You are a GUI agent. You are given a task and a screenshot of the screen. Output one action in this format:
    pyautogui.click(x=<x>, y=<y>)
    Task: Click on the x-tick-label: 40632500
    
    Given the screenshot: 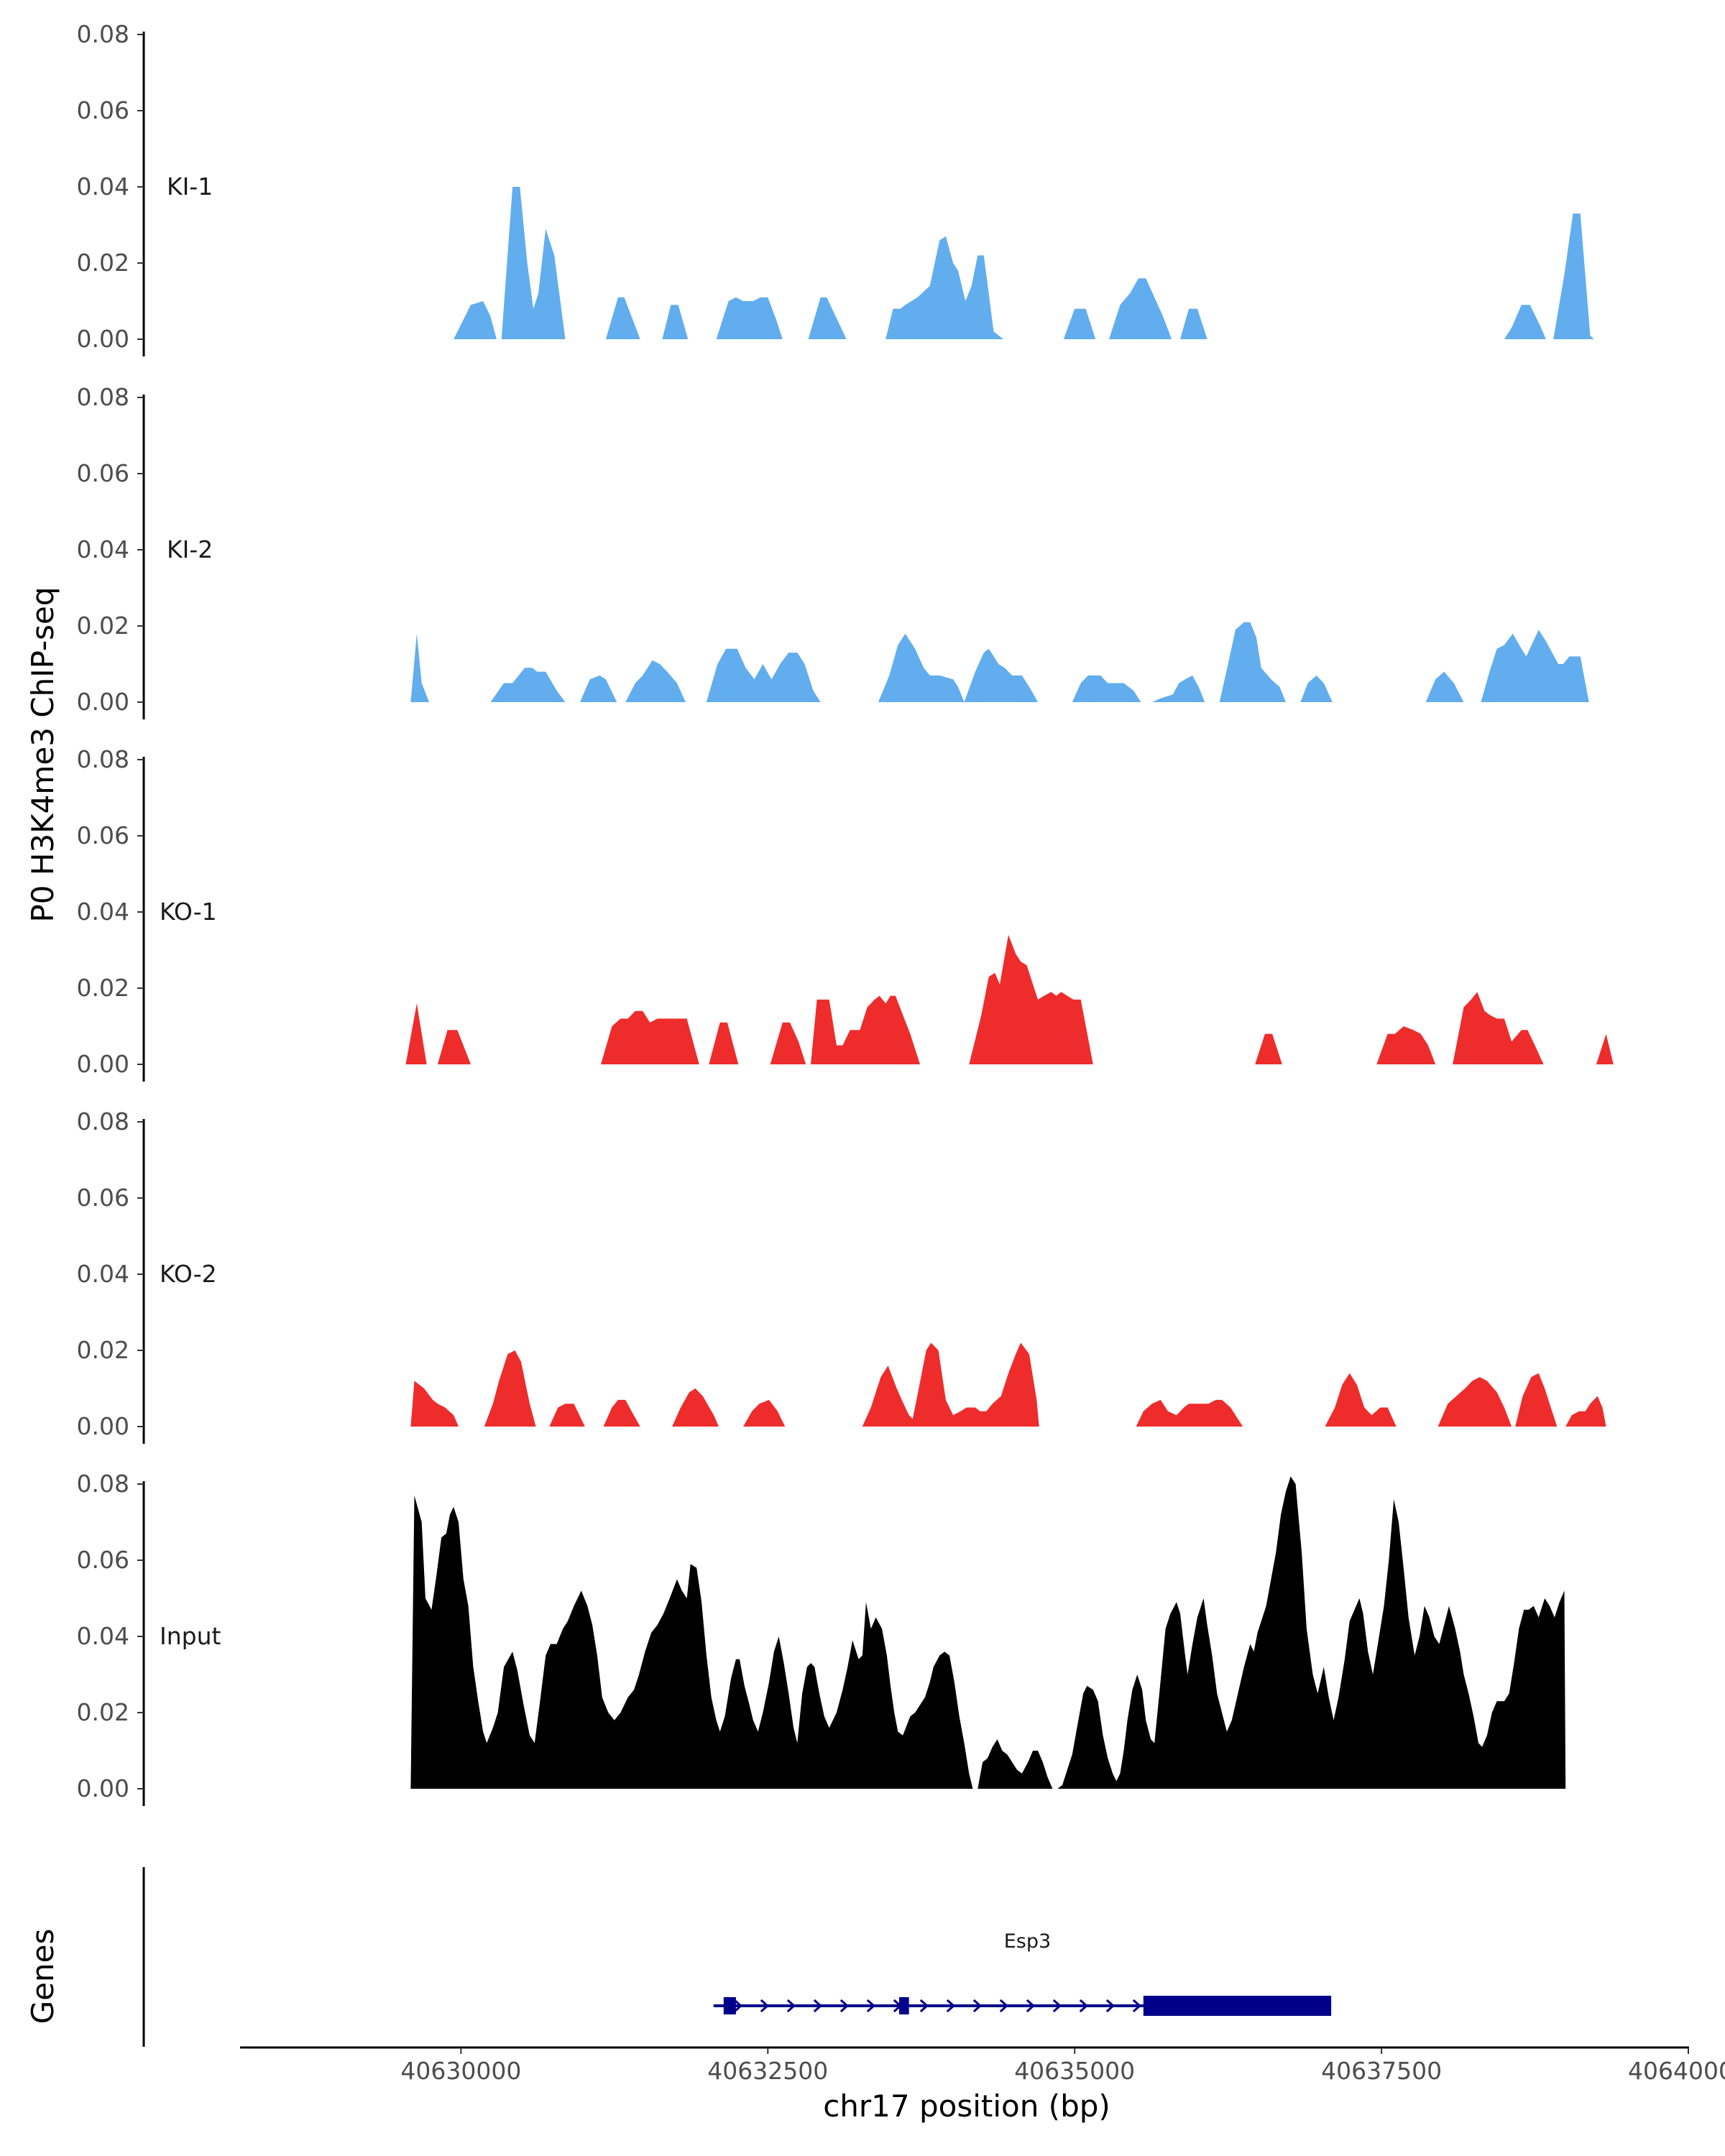 What is the action you would take?
    pyautogui.click(x=767, y=2071)
    